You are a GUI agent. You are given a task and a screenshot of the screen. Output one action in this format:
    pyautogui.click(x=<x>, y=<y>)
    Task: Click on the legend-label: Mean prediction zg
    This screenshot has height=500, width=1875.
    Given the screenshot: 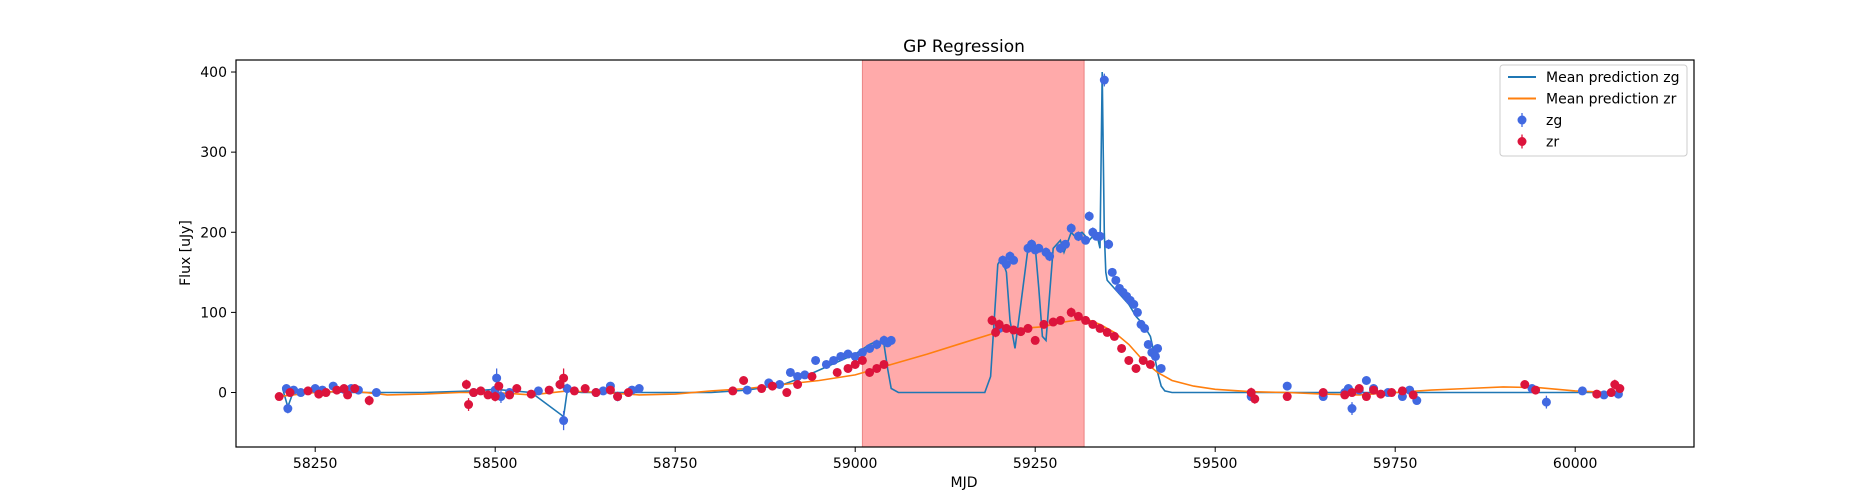 What is the action you would take?
    pyautogui.click(x=1613, y=78)
    